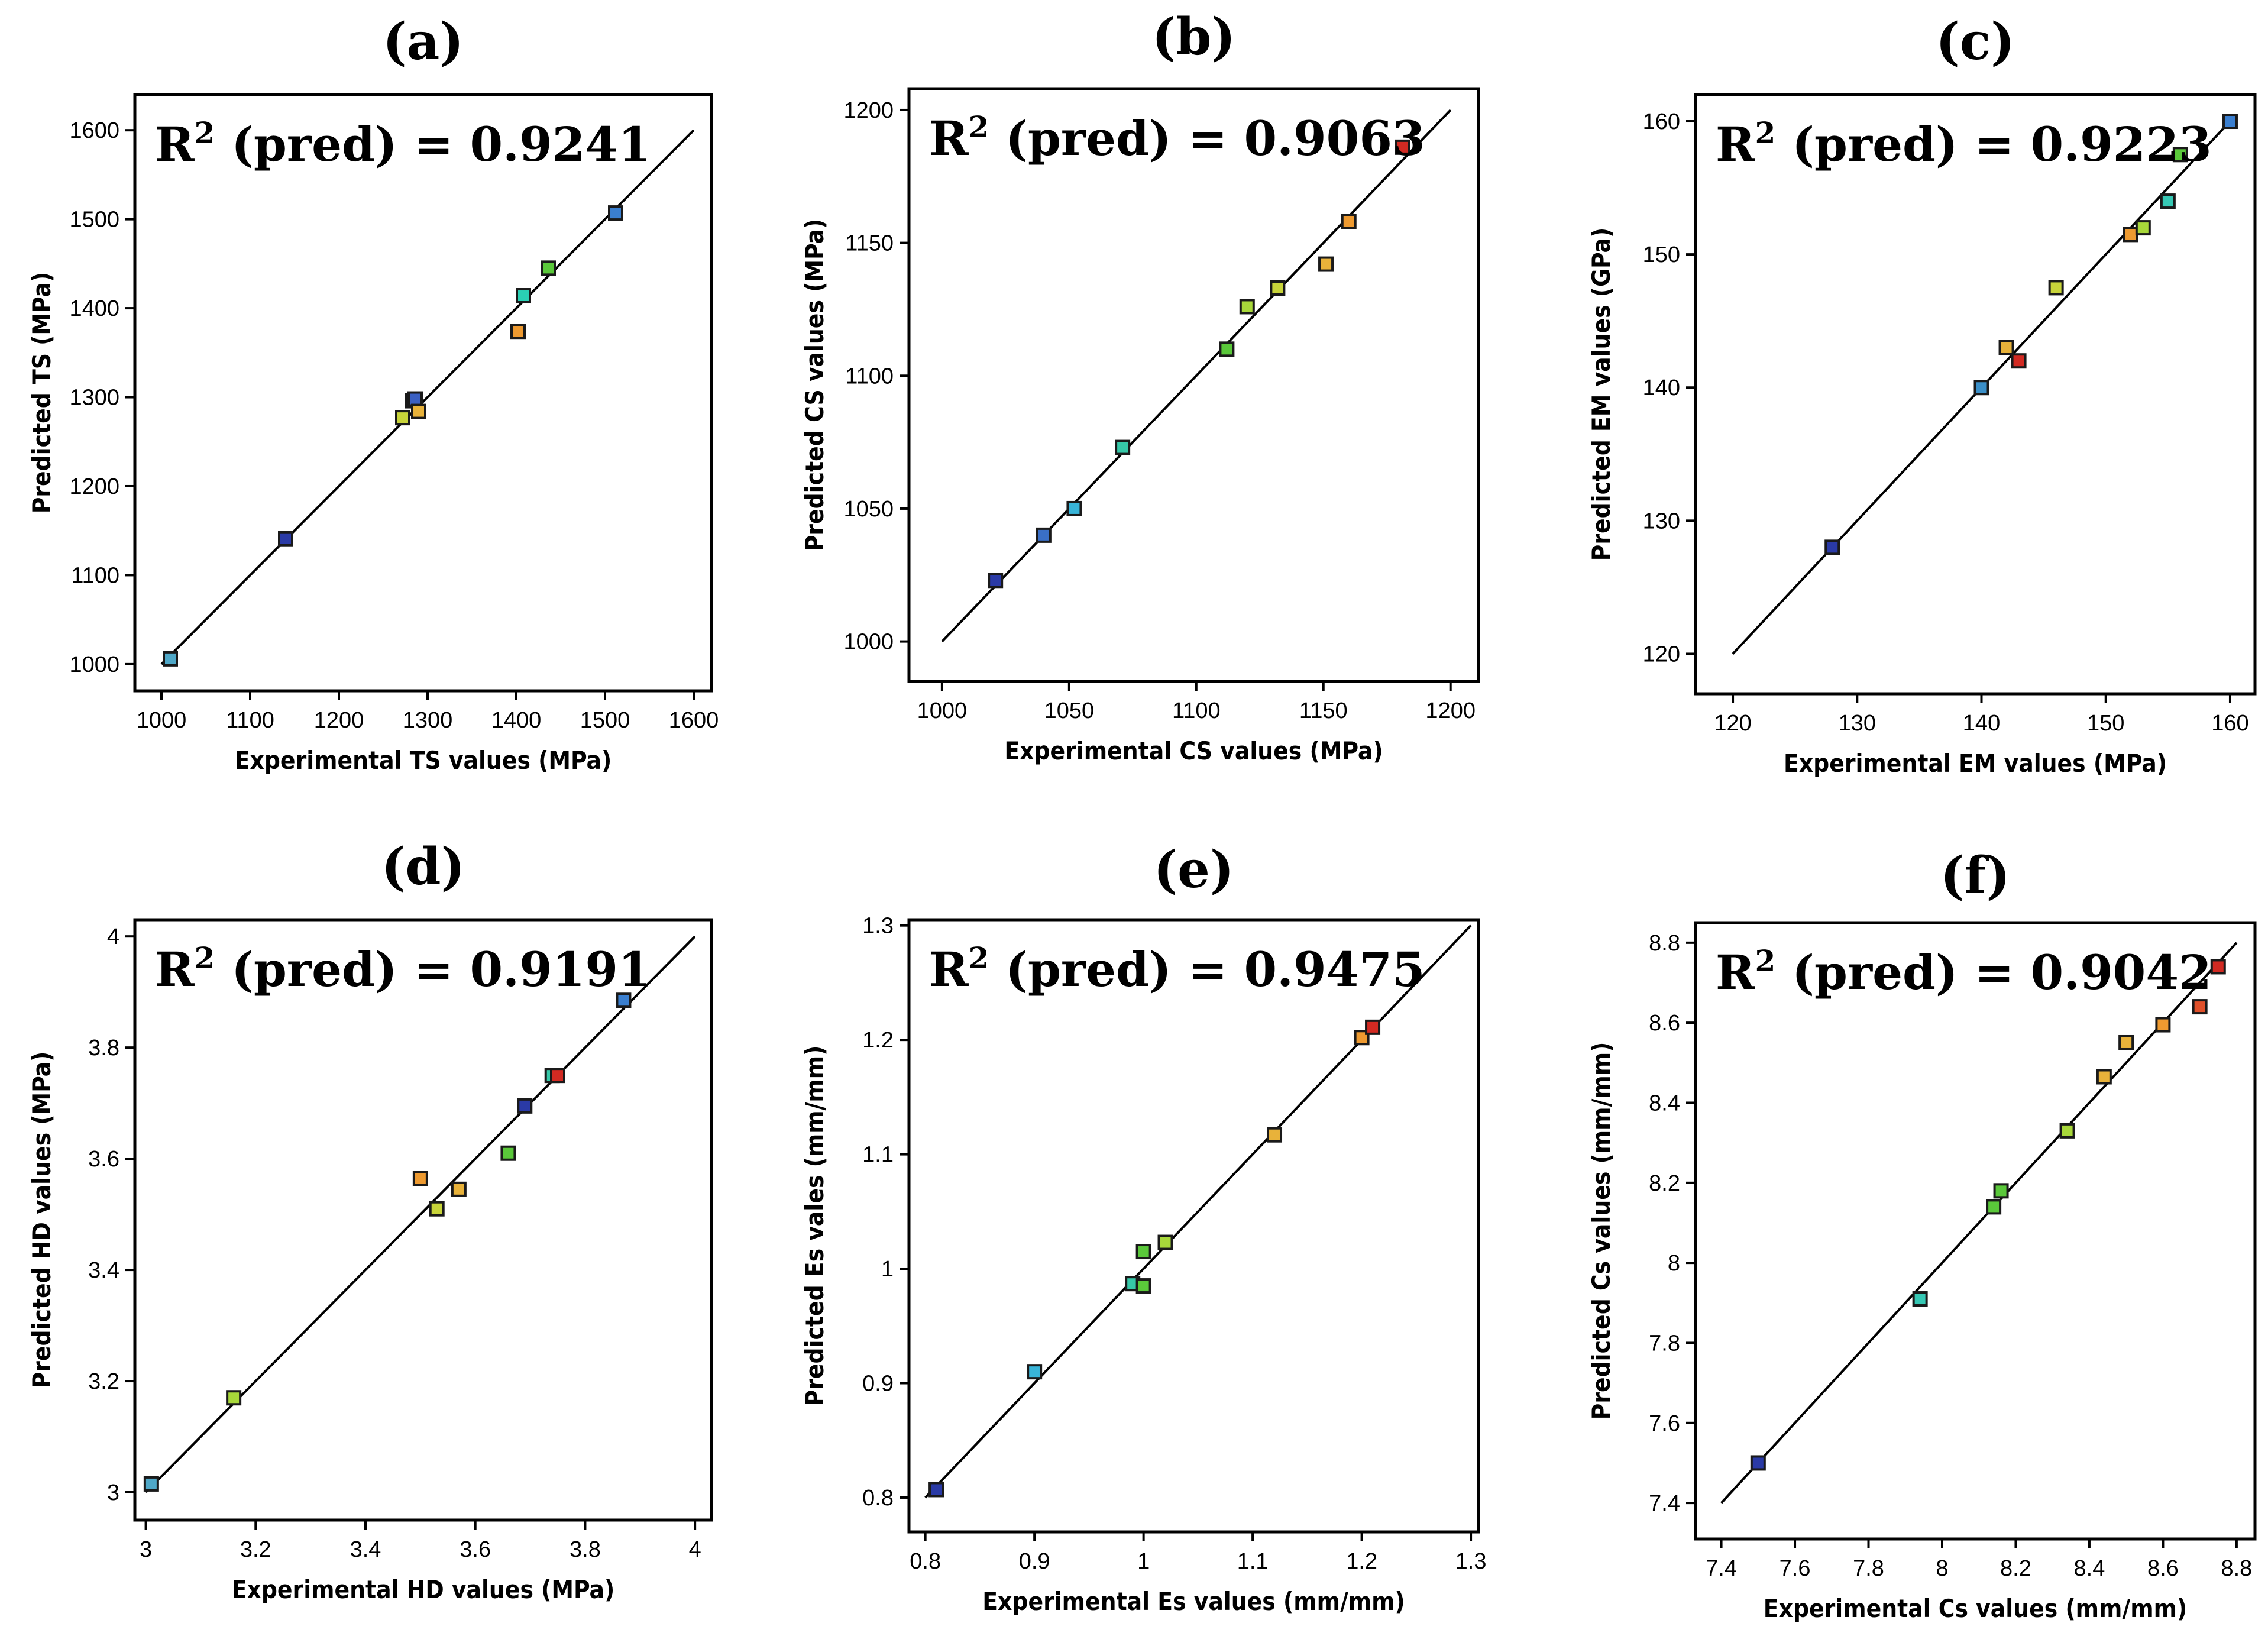 Image resolution: width=2268 pixels, height=1636 pixels. I want to click on y-tick-label: 1.3, so click(878, 927).